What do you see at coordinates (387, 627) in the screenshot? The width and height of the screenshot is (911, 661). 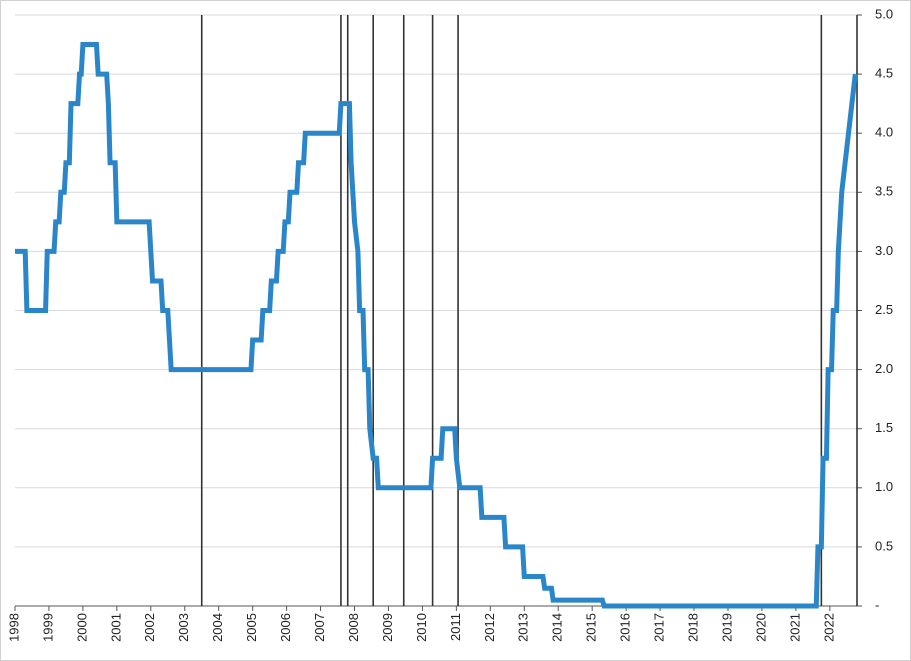 I see `x-tick-label: 2009` at bounding box center [387, 627].